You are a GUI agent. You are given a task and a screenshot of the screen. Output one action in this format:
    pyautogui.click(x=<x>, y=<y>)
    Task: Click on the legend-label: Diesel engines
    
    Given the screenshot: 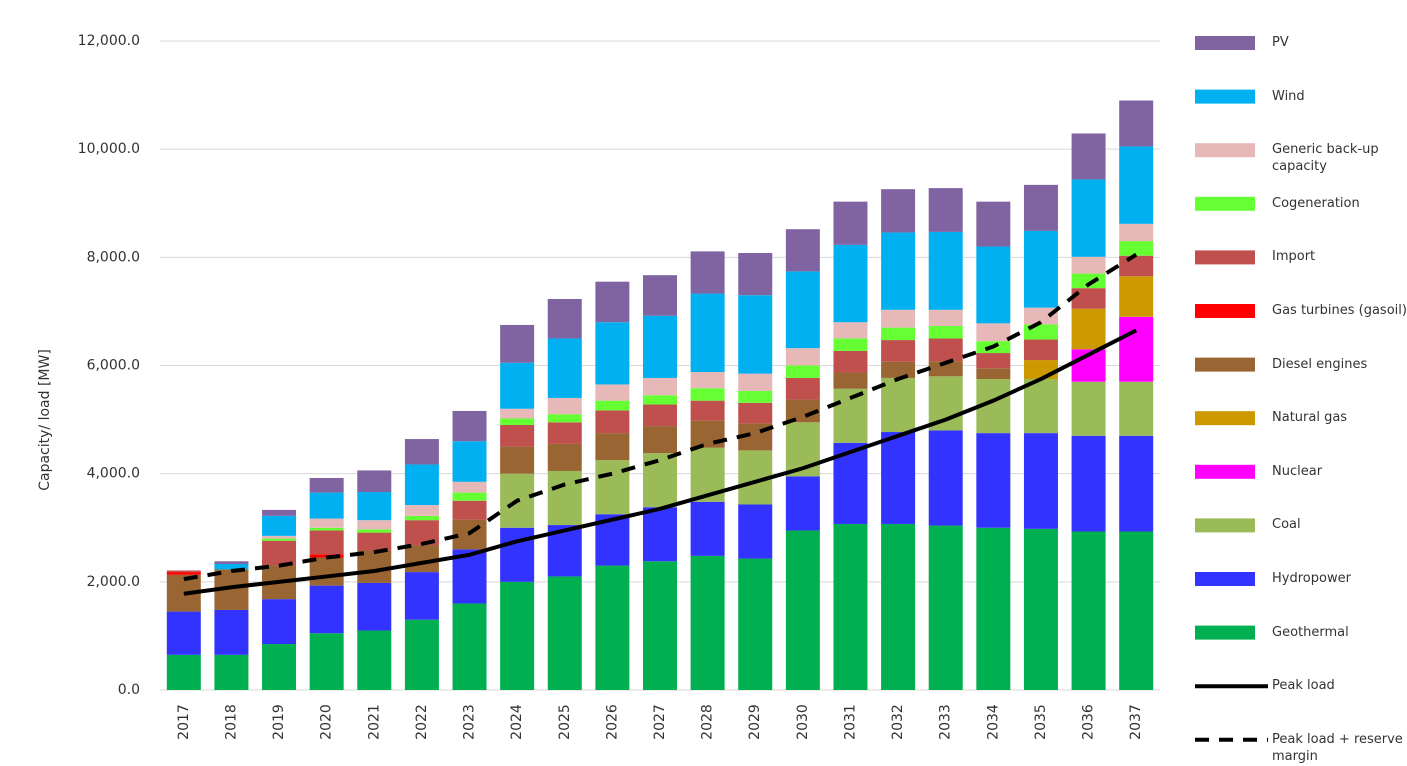 What is the action you would take?
    pyautogui.click(x=1320, y=364)
    